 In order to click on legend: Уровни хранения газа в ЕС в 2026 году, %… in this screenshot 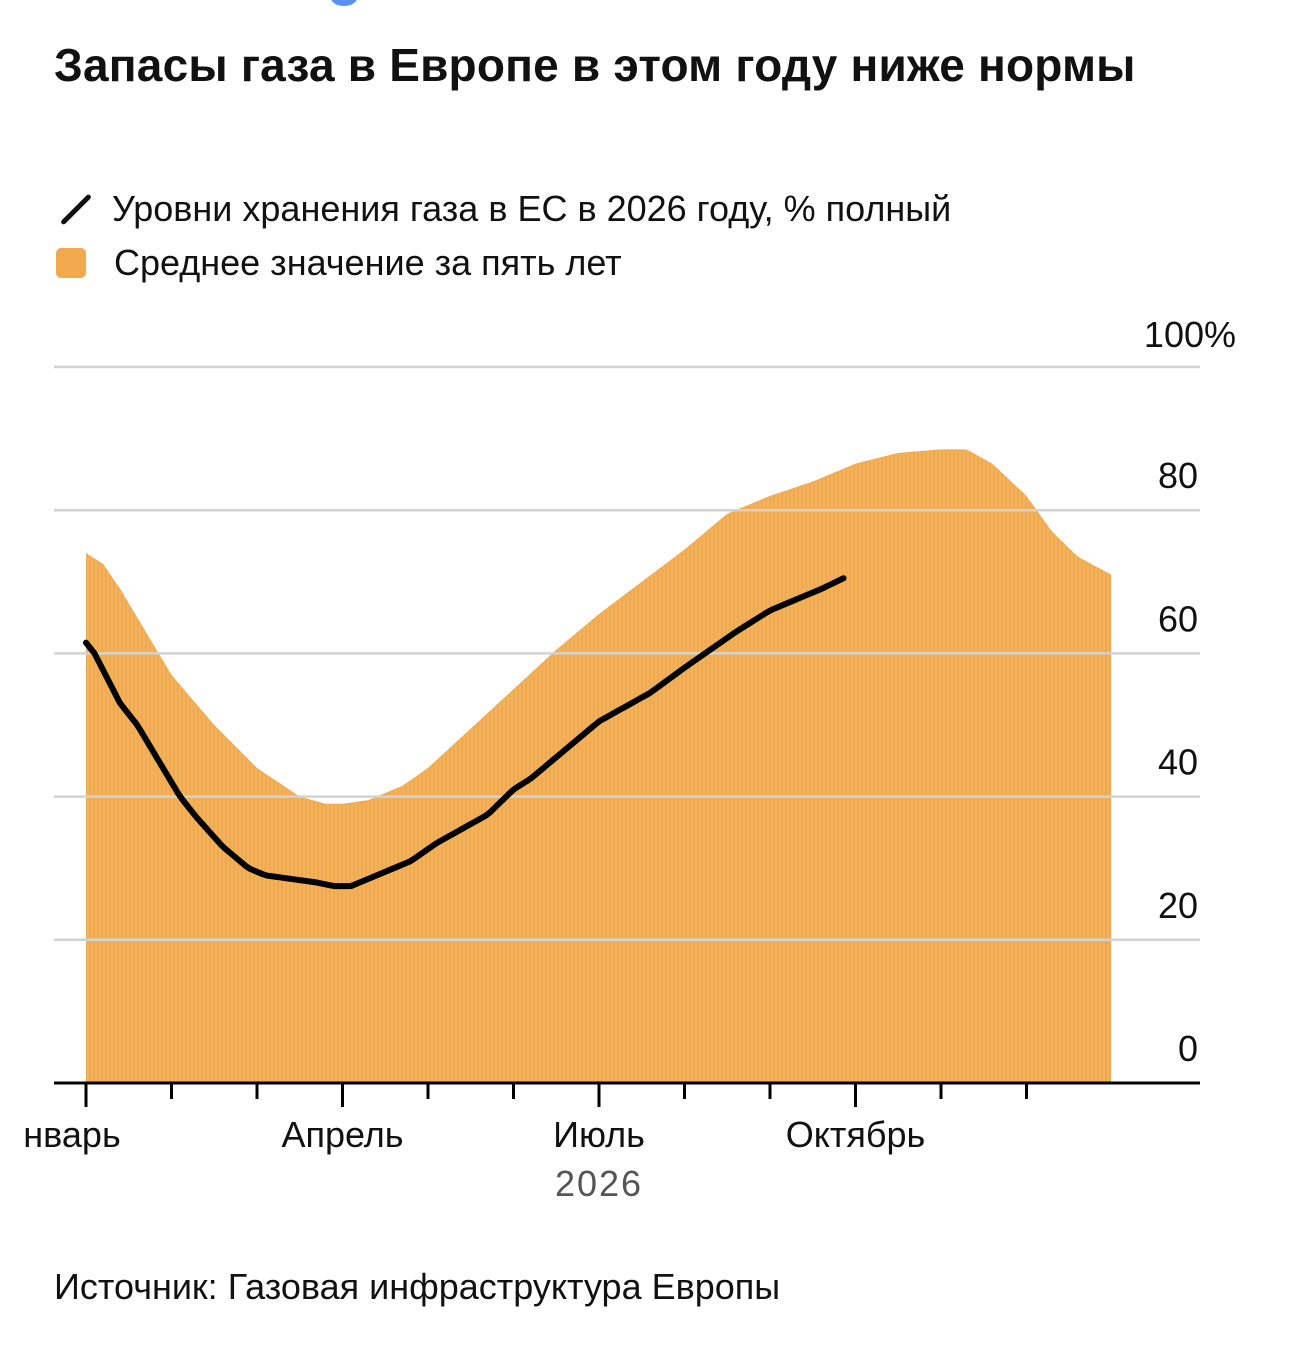, I will do `click(502, 236)`.